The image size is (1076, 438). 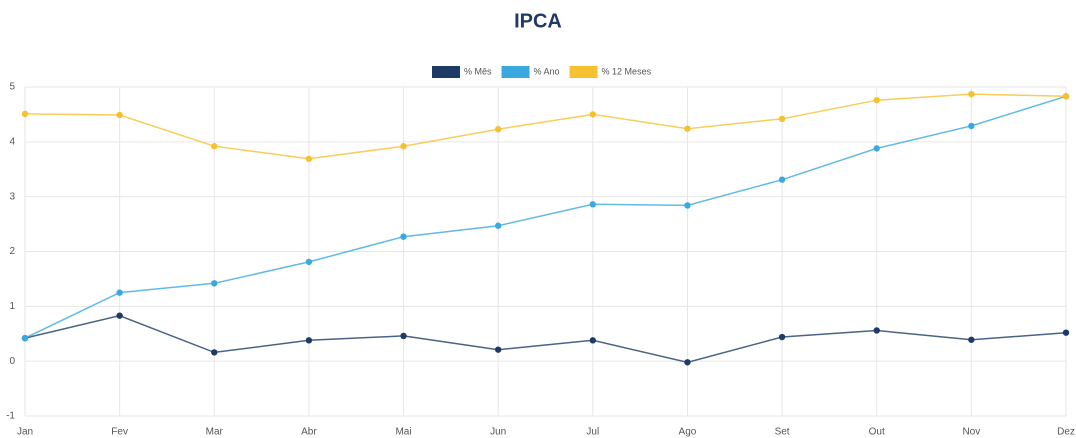 What do you see at coordinates (688, 432) in the screenshot?
I see `x-tick-label: Ago` at bounding box center [688, 432].